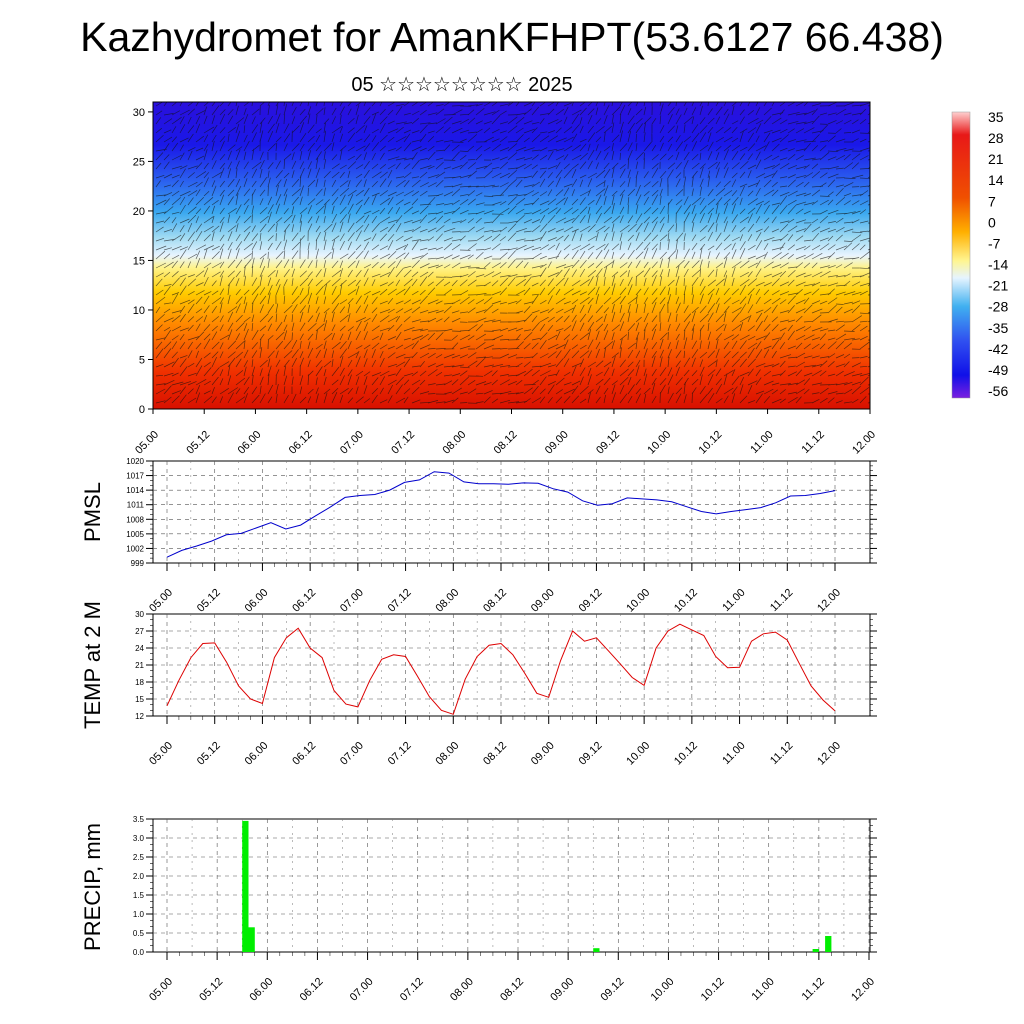 The width and height of the screenshot is (1024, 1024). What do you see at coordinates (211, 990) in the screenshot?
I see `x-tick-label: 05.12` at bounding box center [211, 990].